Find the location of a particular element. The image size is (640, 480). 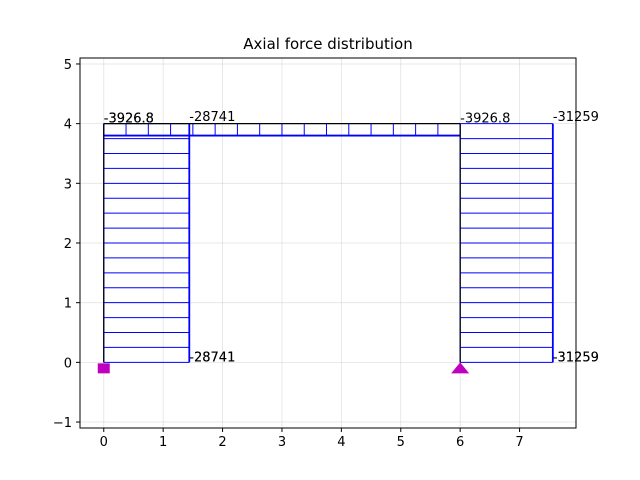

y-tick-label: 0 is located at coordinates (68, 363).